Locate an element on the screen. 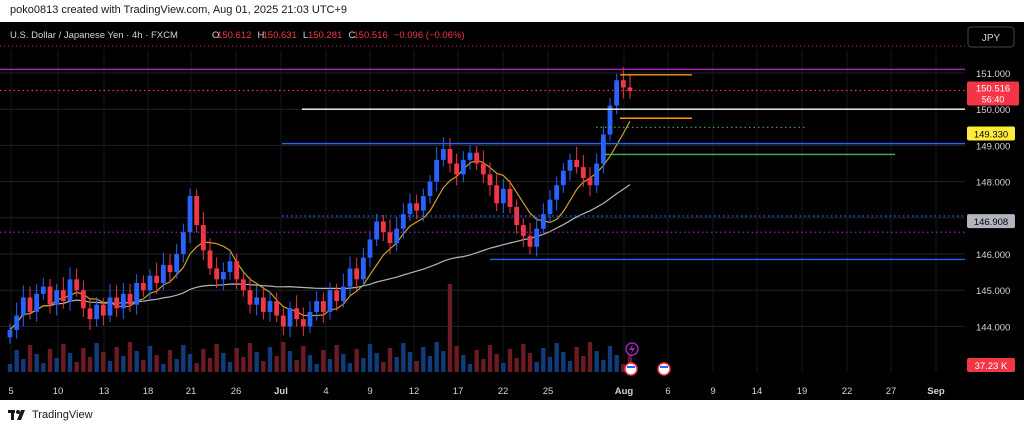 The height and width of the screenshot is (430, 1024). sma-long-label-box is located at coordinates (991, 221).